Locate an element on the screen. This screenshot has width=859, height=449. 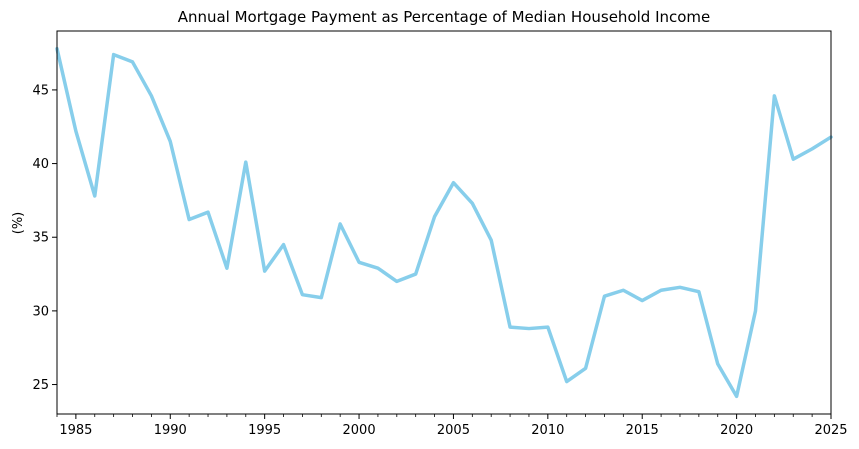
y-tick-label: 45 is located at coordinates (40, 90).